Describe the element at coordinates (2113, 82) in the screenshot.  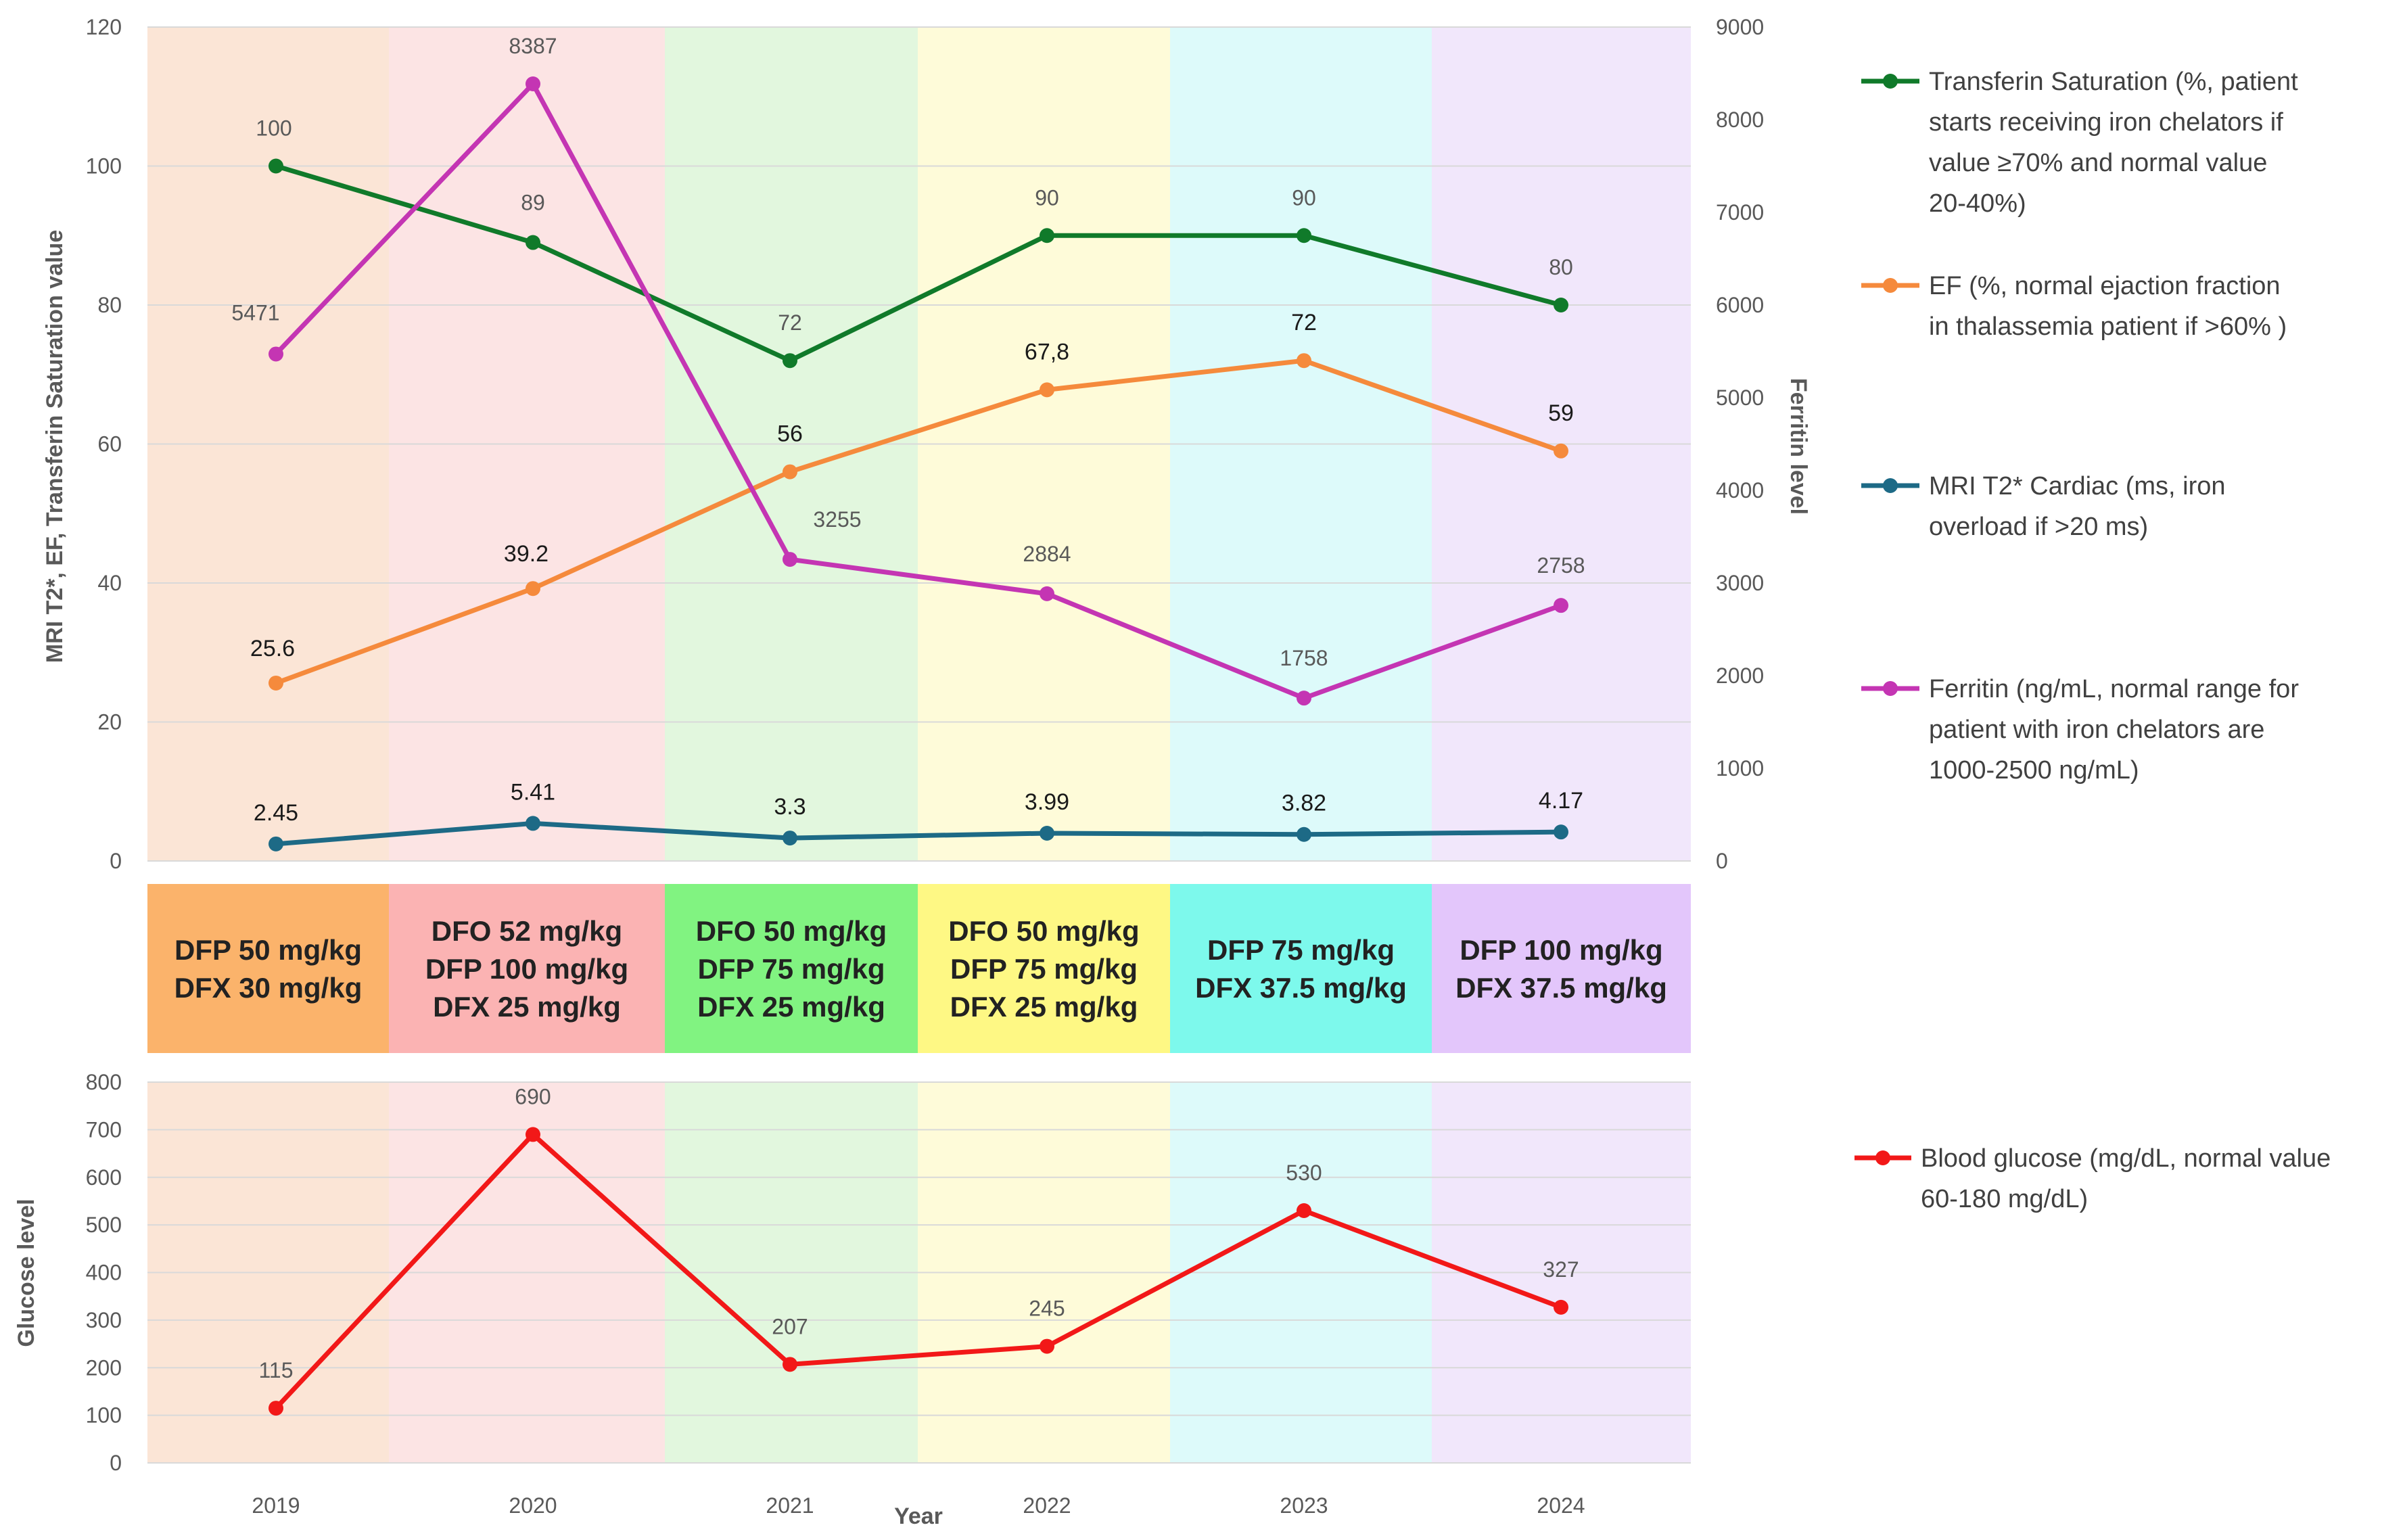
I see `legend-label: Transferin Saturation (%, patient` at that location.